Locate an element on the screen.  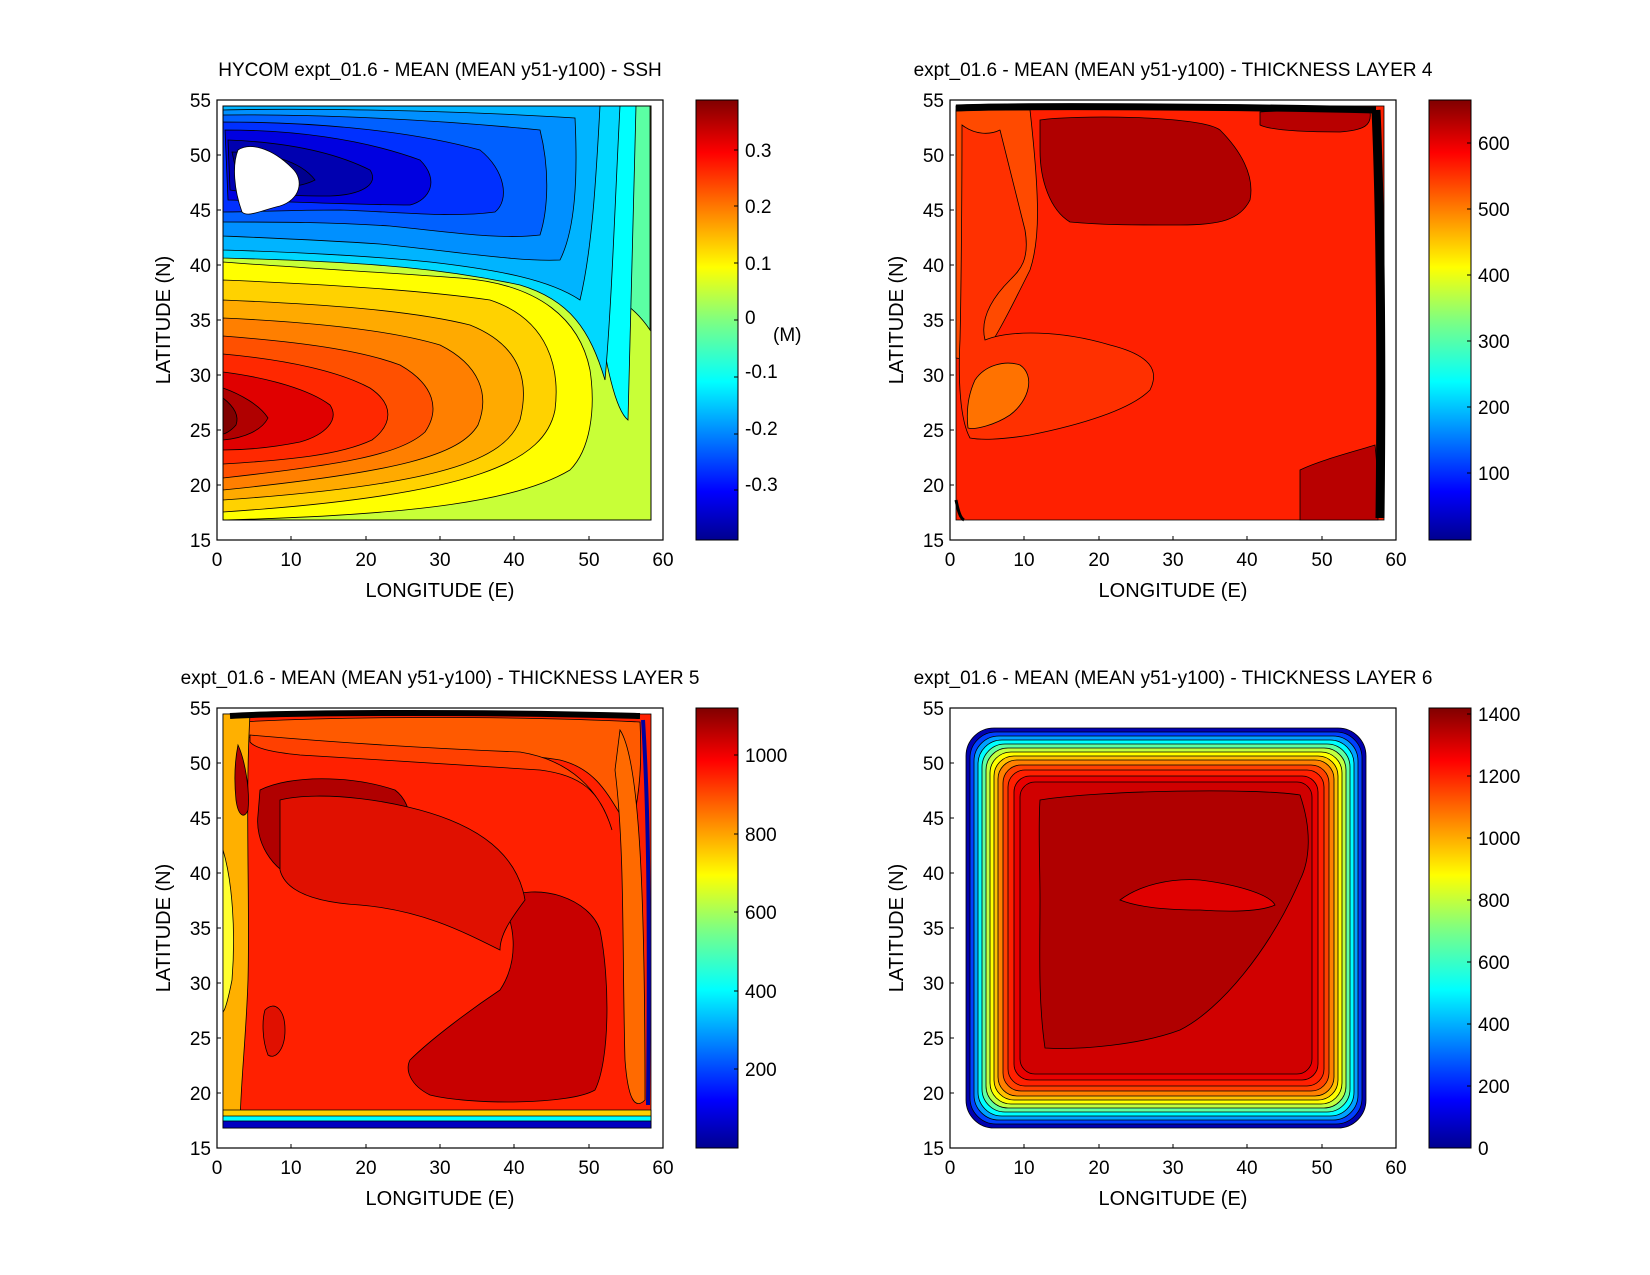
layer5-colorbar-fill is located at coordinates (717, 928).